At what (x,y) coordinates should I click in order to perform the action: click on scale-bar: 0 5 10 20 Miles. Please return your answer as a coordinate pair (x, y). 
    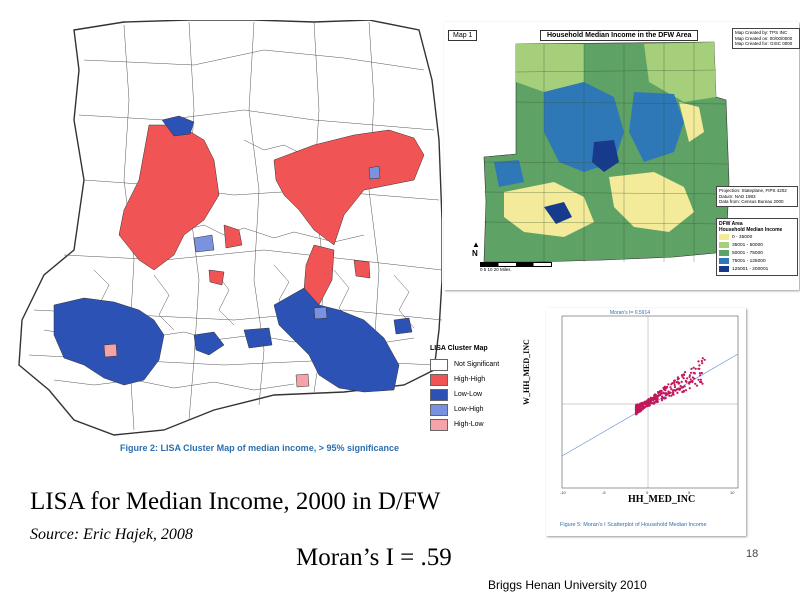
    Looking at the image, I should click on (516, 267).